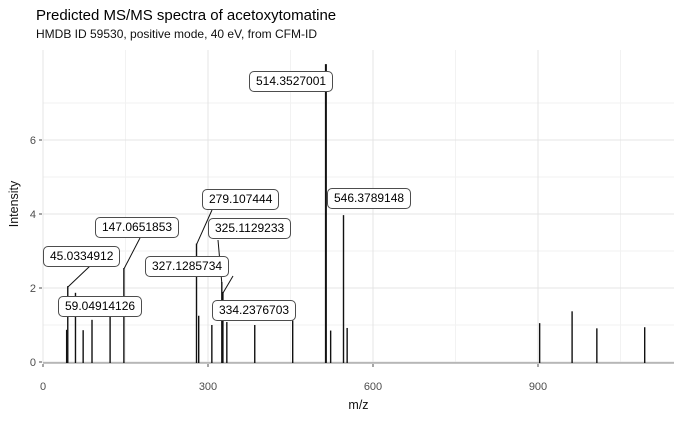 The height and width of the screenshot is (421, 682). I want to click on y-axis-title: Intensity, so click(14, 204).